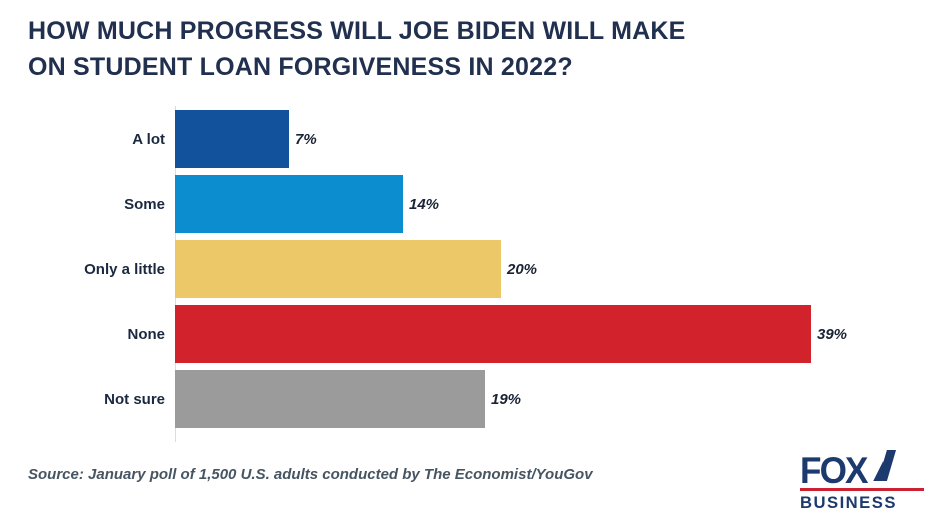  I want to click on chart-row: None 39%, so click(468, 334).